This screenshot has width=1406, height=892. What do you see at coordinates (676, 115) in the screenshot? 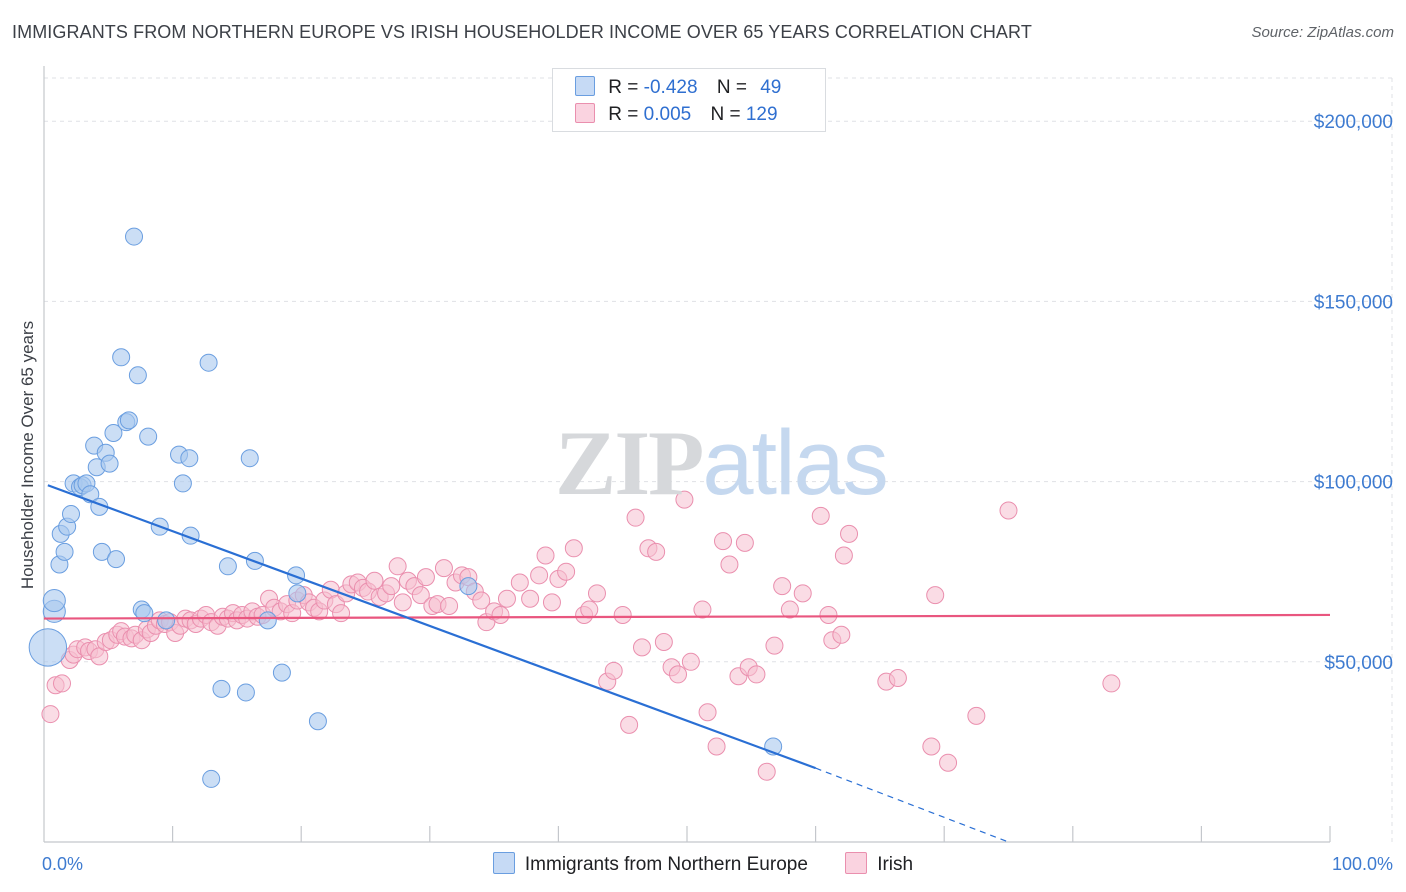
I see `legend-row-irish: R = 0.005 N = 129` at bounding box center [676, 115].